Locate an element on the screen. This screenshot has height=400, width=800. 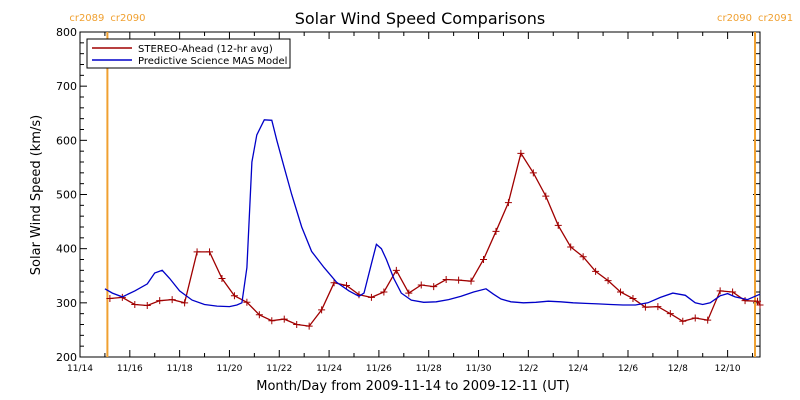
x-tick-label: 12/6 is located at coordinates (628, 369).